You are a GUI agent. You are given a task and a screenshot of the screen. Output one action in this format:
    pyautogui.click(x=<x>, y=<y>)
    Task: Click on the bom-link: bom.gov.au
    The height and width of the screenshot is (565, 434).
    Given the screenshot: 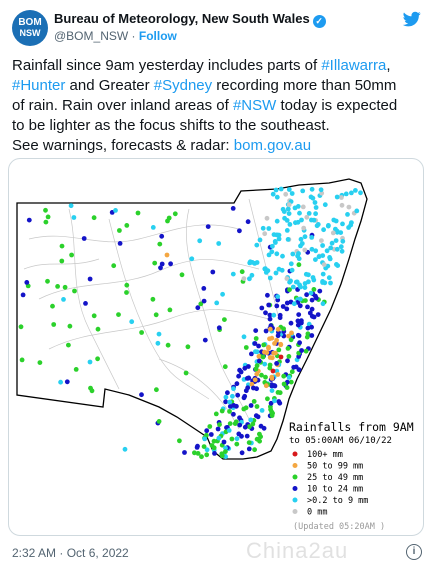 What is the action you would take?
    pyautogui.click(x=272, y=145)
    